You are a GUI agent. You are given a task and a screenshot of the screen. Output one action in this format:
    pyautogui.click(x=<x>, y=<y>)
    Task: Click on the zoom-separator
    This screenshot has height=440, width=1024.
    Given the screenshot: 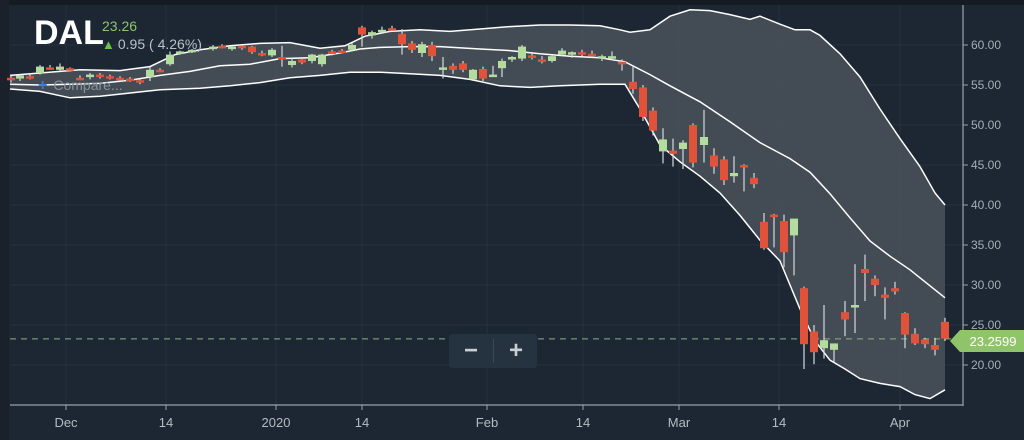 What is the action you would take?
    pyautogui.click(x=493, y=351)
    